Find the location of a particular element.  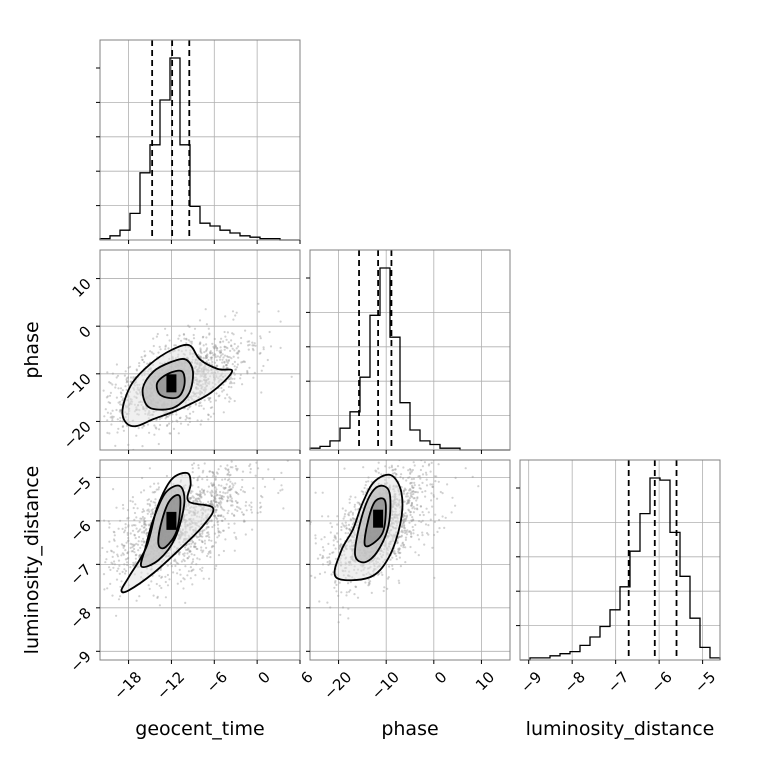

x-tick-label: −20 is located at coordinates (337, 685).